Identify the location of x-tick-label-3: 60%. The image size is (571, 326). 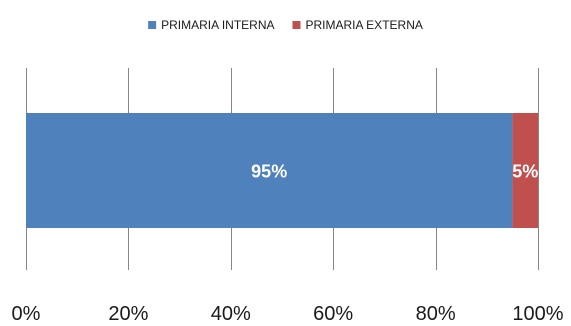
(333, 314).